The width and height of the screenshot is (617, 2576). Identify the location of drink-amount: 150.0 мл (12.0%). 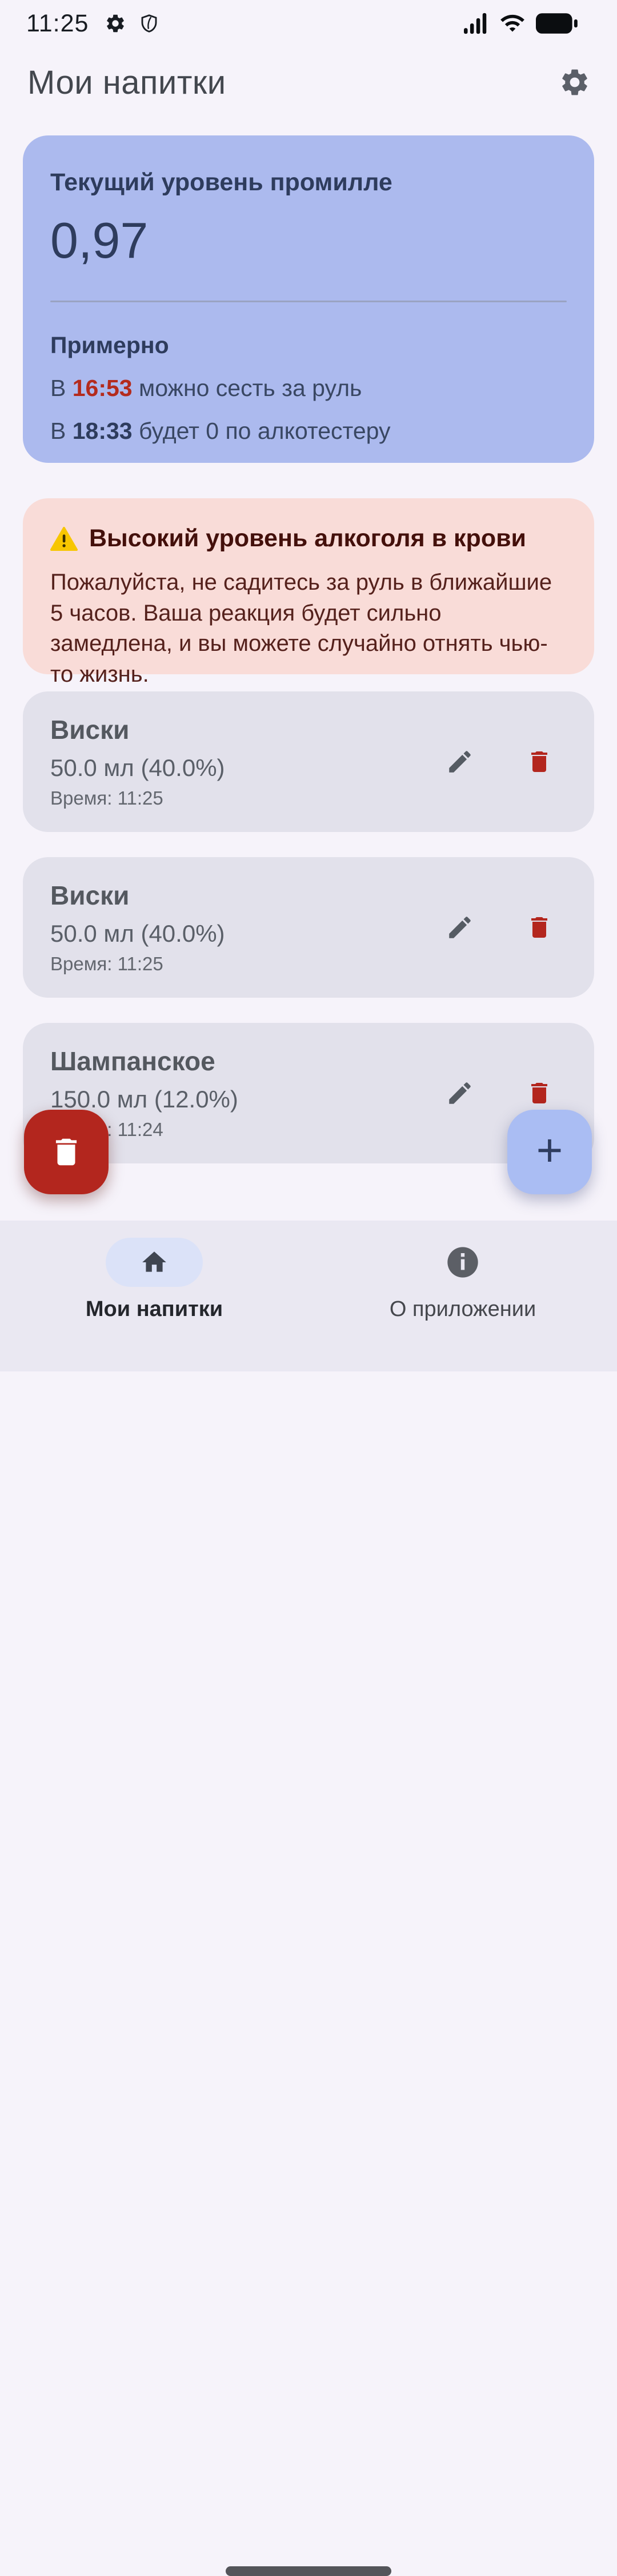
(144, 1099).